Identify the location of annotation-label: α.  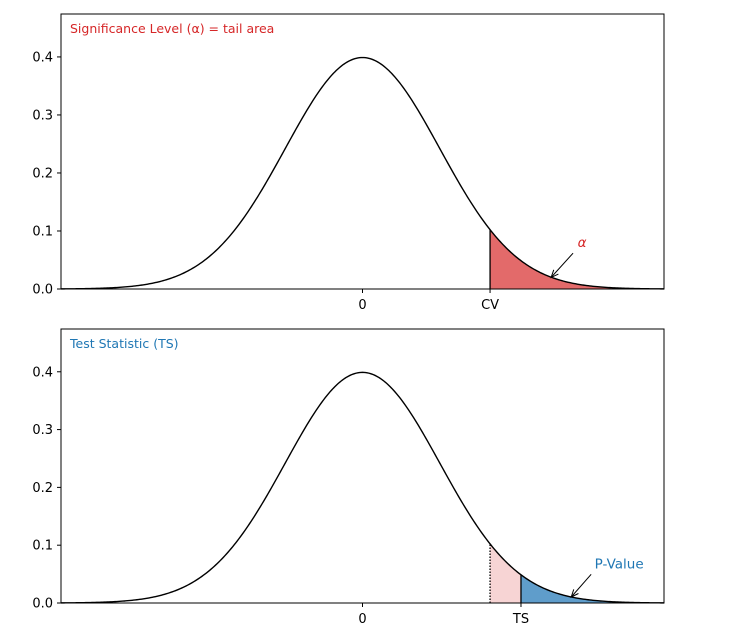
(582, 243).